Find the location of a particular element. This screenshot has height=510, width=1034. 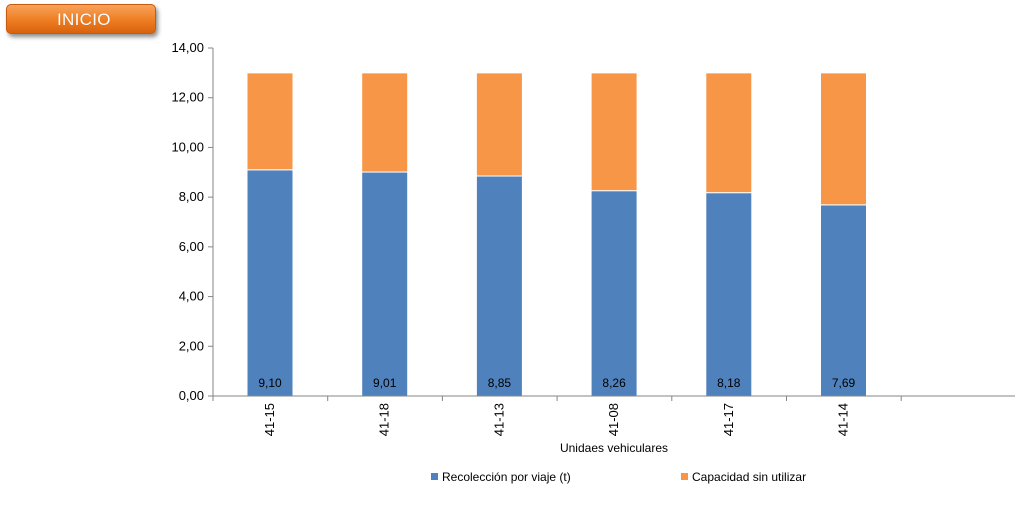

inicio-button: INICIO is located at coordinates (81, 19).